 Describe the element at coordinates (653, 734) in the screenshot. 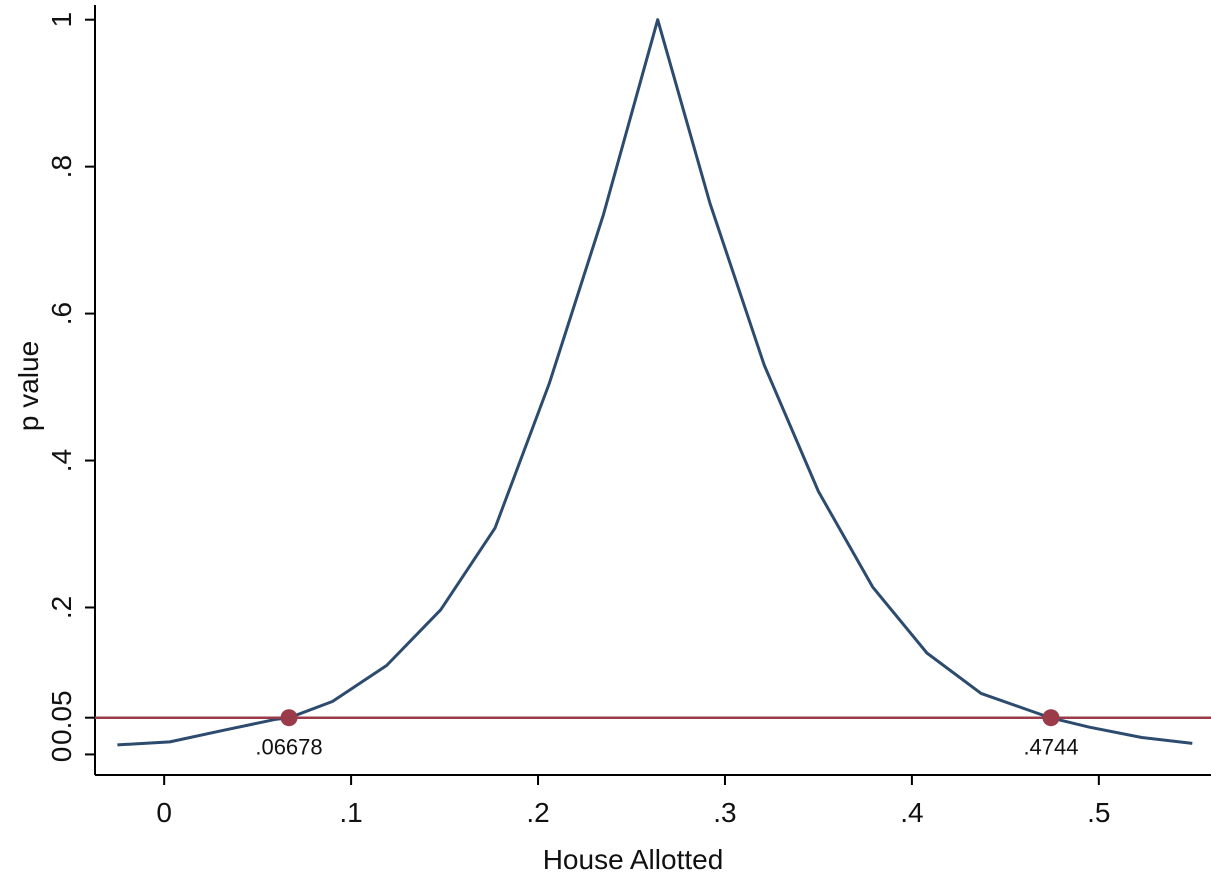

I see `marks-layer: .06678 .4744` at that location.